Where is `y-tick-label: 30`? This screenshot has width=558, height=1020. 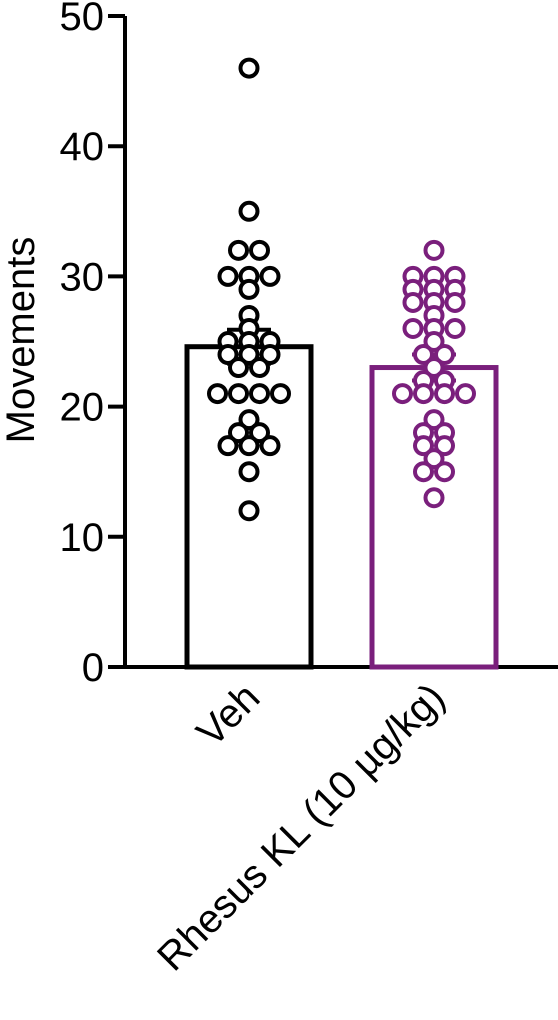
y-tick-label: 30 is located at coordinates (82, 277).